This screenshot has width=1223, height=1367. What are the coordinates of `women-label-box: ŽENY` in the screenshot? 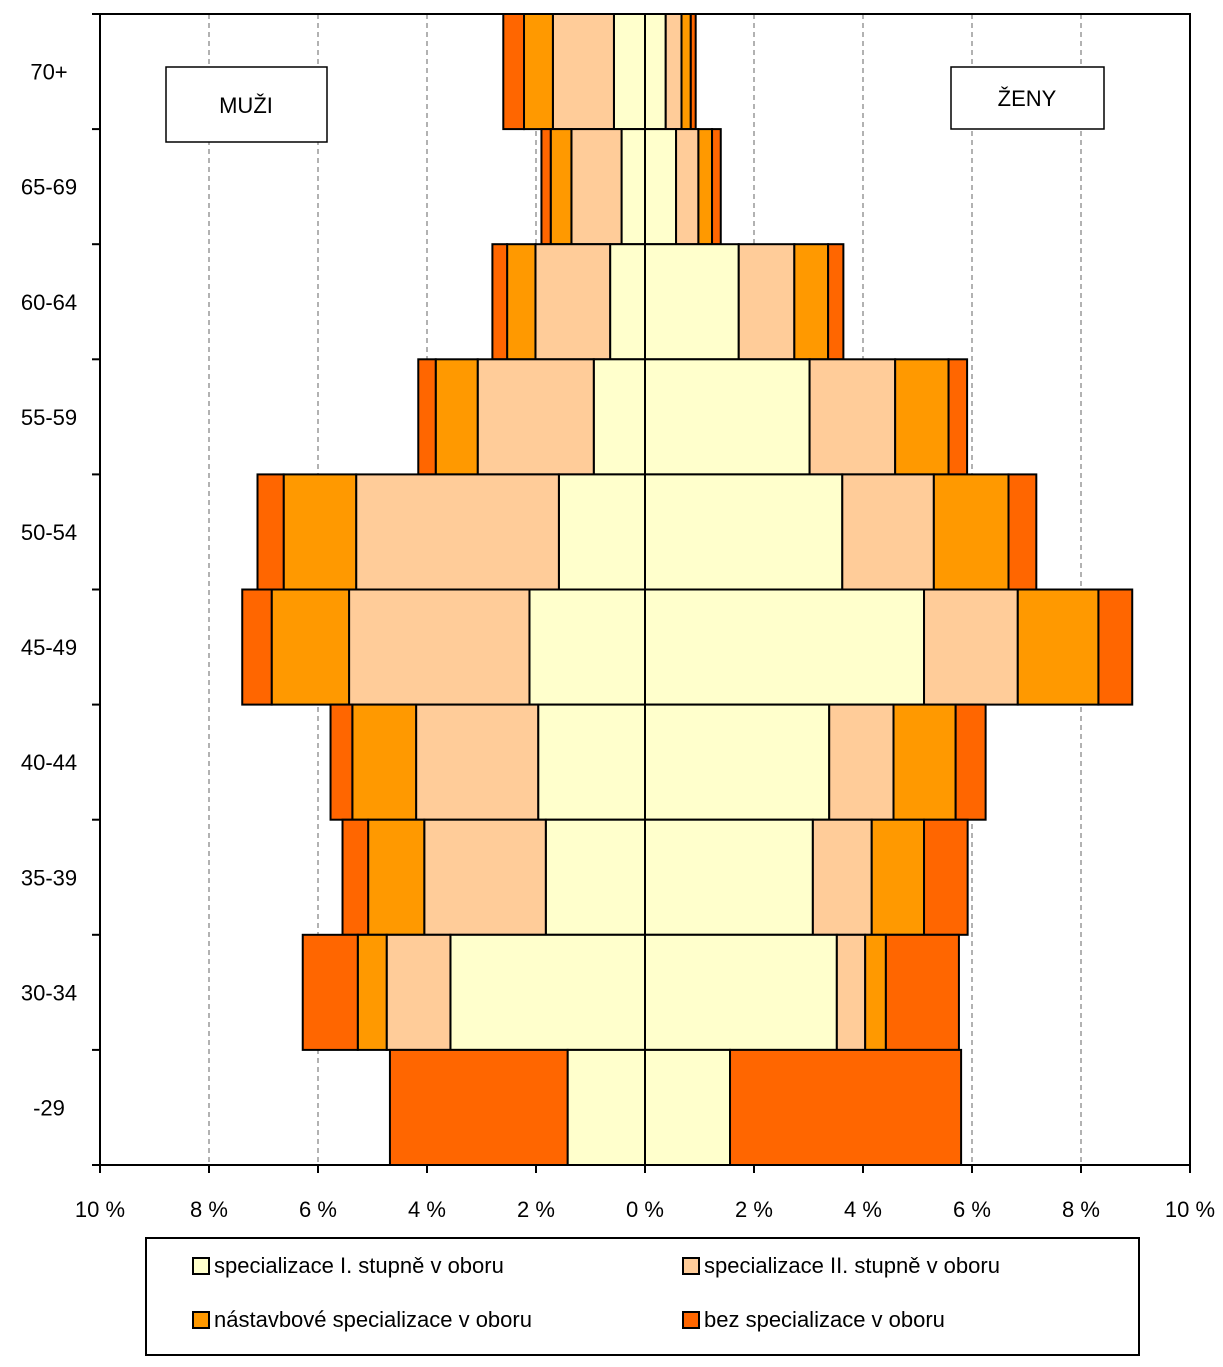 It's located at (1027, 98).